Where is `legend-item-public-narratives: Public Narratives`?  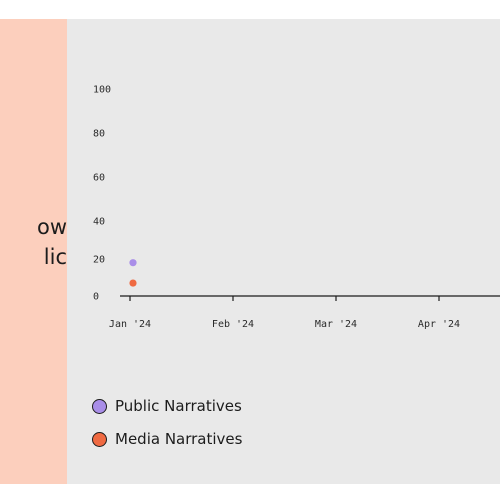 legend-item-public-narratives: Public Narratives is located at coordinates (167, 406).